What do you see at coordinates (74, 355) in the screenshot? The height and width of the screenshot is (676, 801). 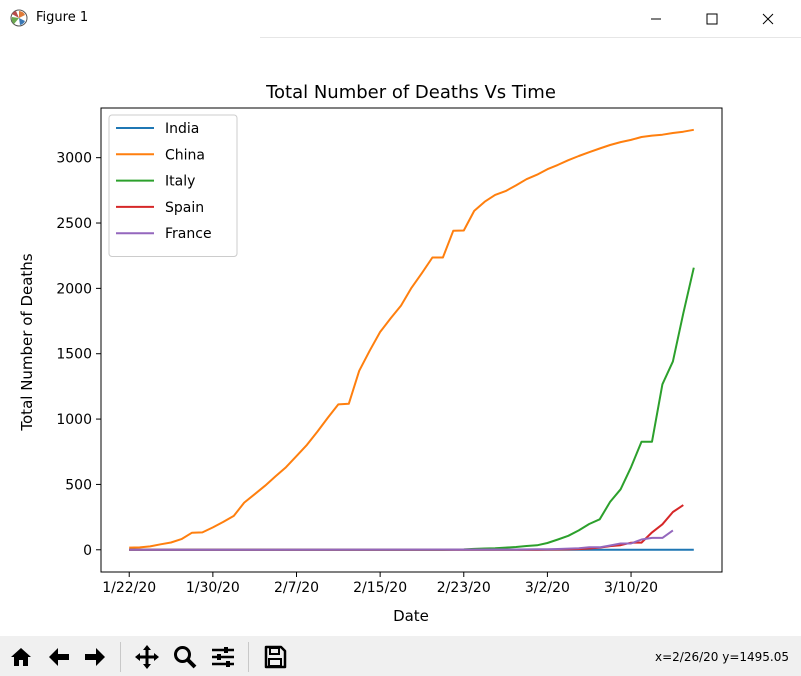 I see `y-tick-label: 1500` at bounding box center [74, 355].